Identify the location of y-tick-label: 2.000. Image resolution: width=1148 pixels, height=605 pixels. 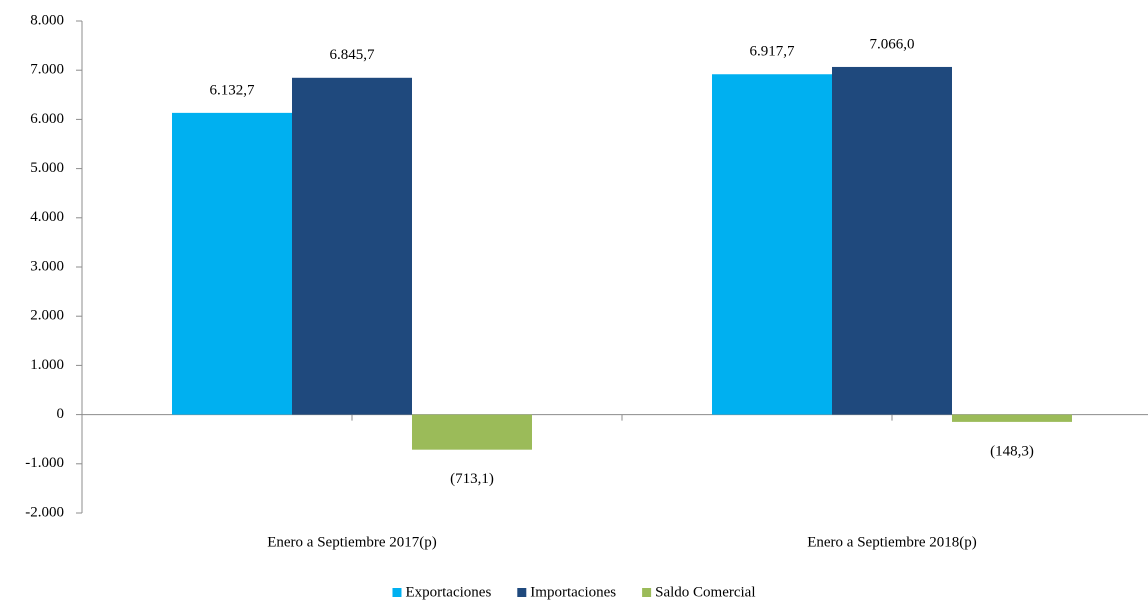
(47, 316).